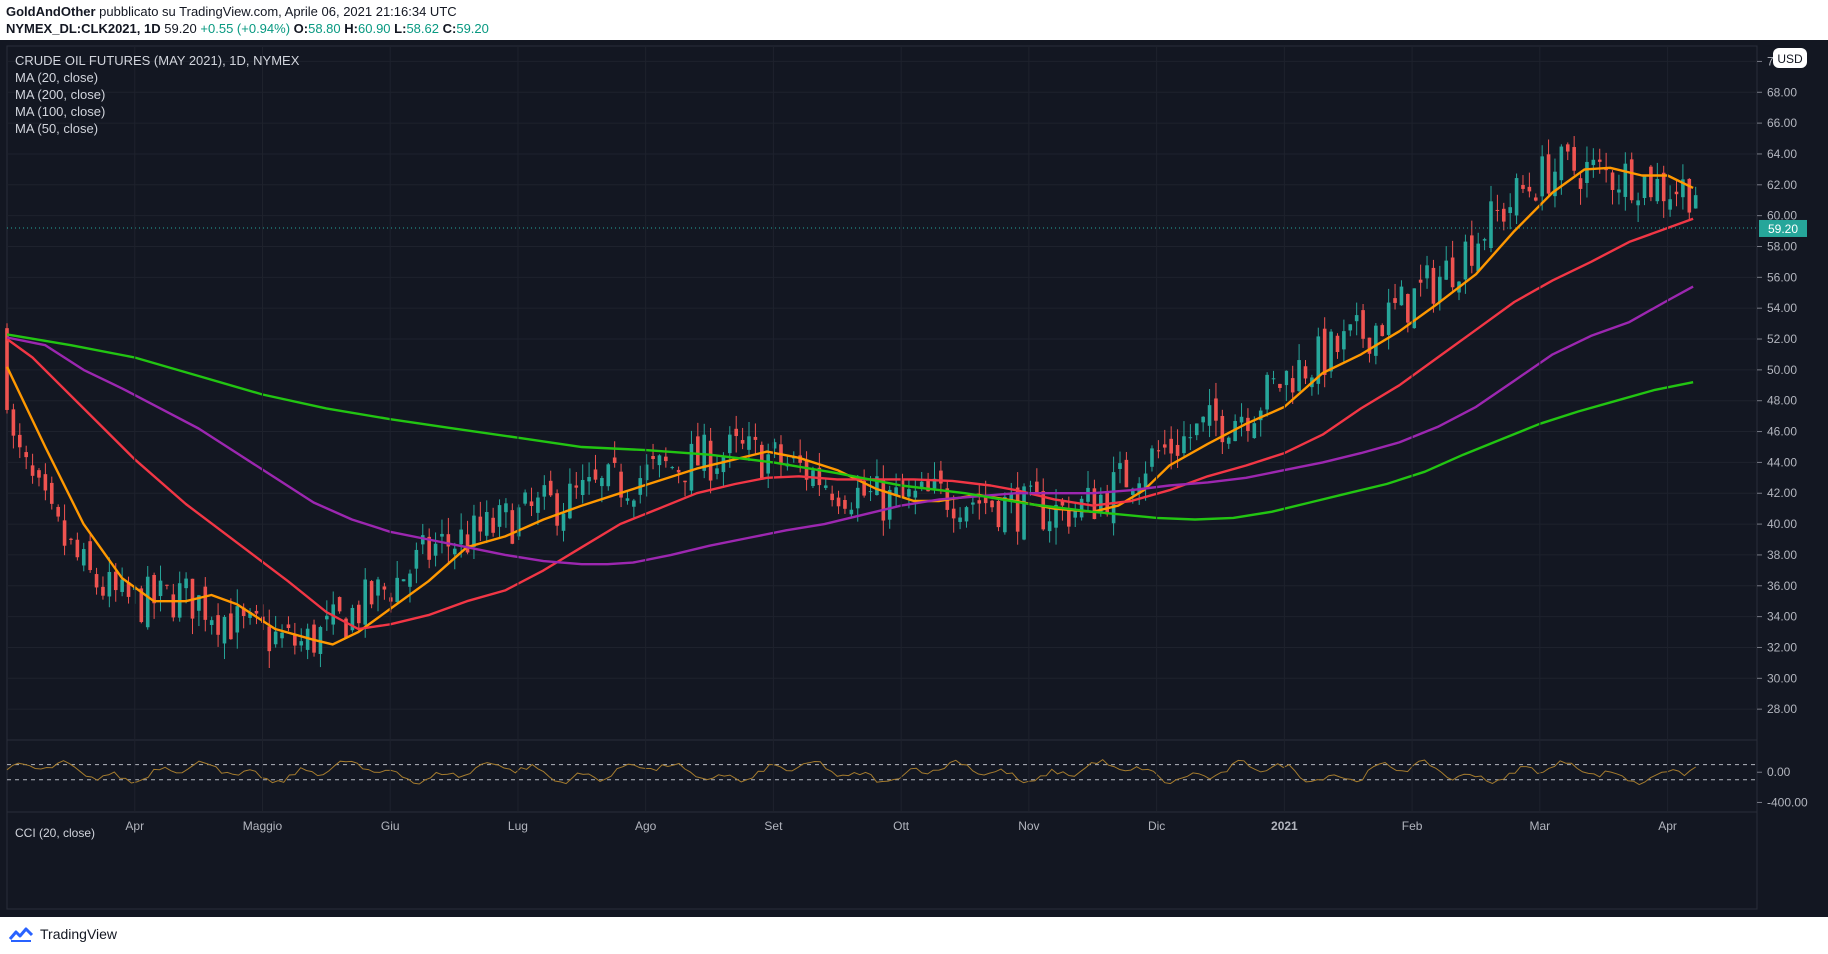 Image resolution: width=1828 pixels, height=954 pixels. I want to click on legend-ma20: MA (20, close), so click(56, 77).